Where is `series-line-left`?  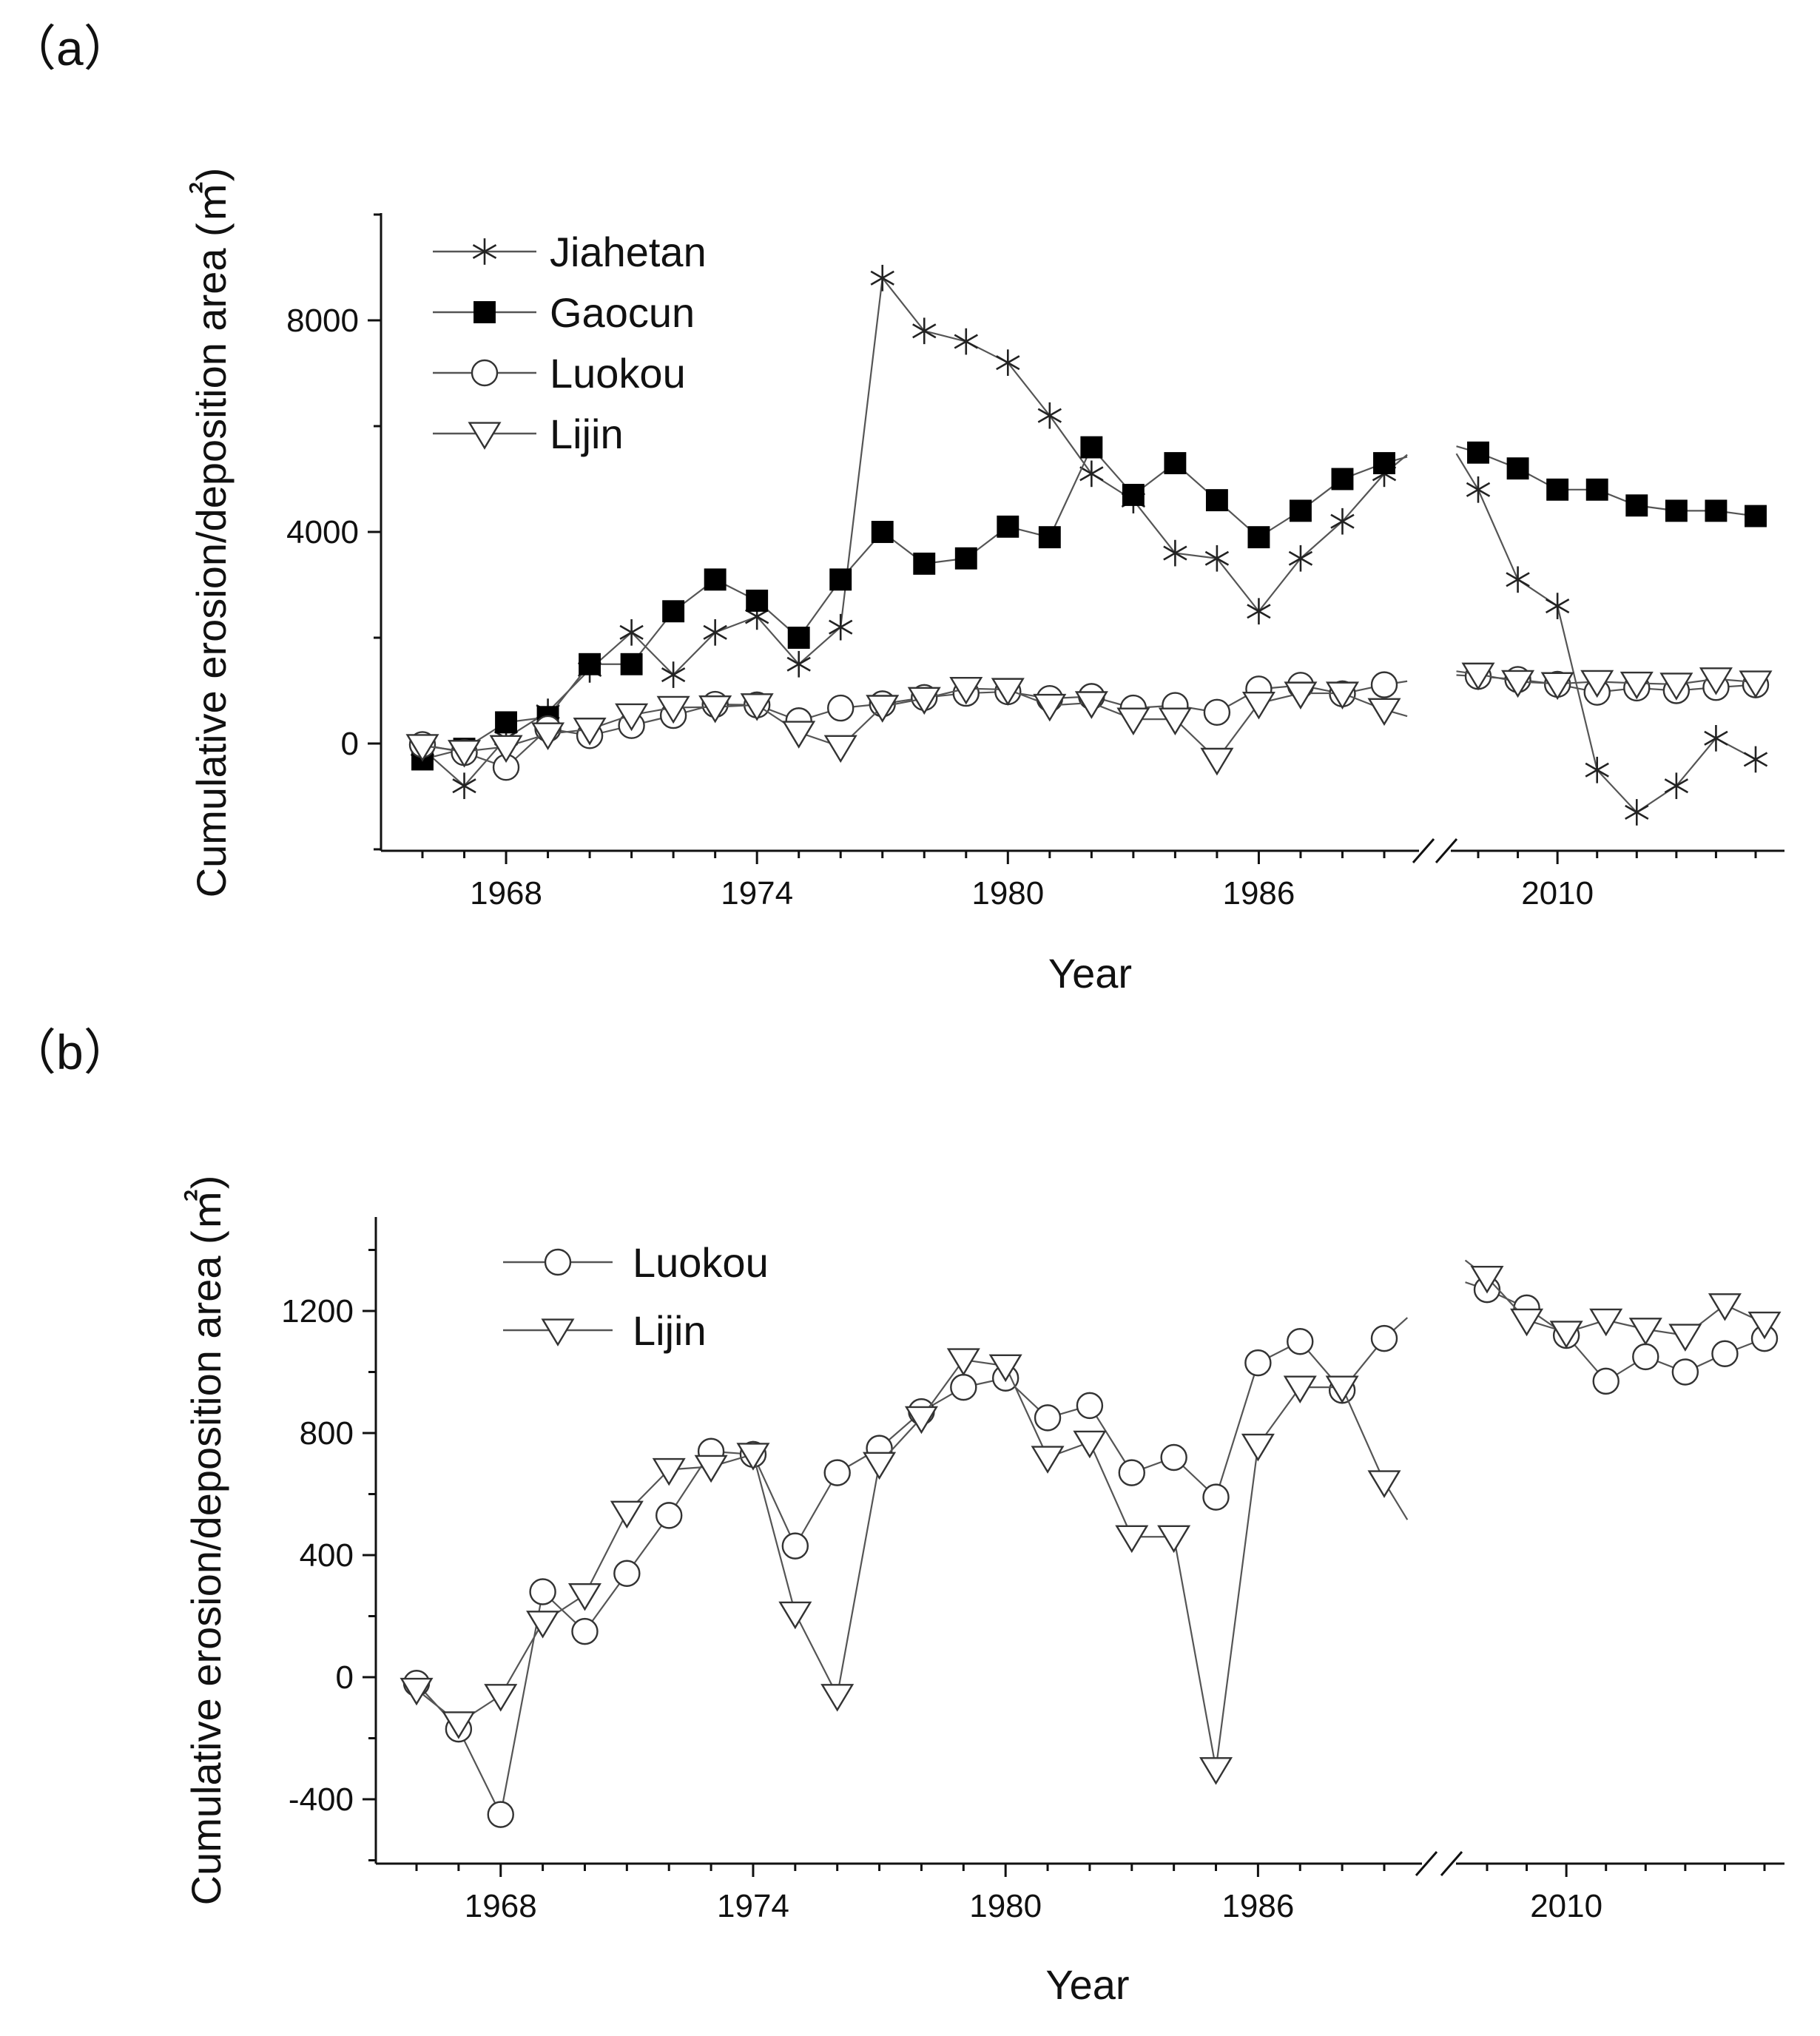 series-line-left is located at coordinates (913, 1567).